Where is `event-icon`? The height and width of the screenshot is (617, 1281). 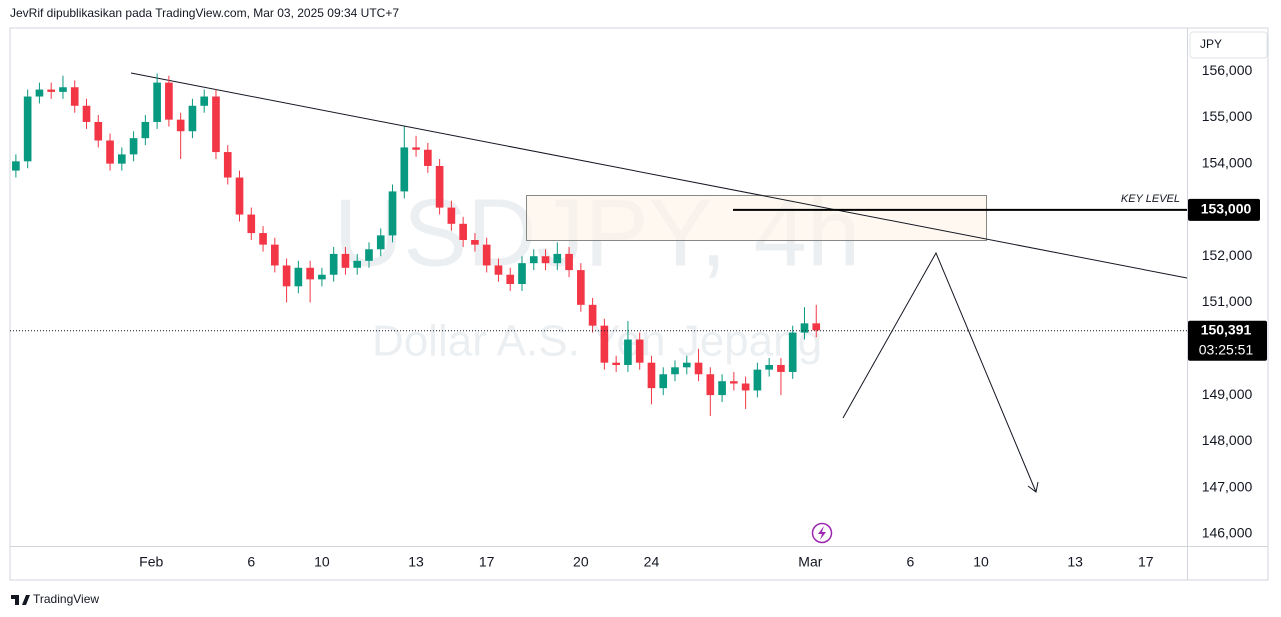 event-icon is located at coordinates (822, 533).